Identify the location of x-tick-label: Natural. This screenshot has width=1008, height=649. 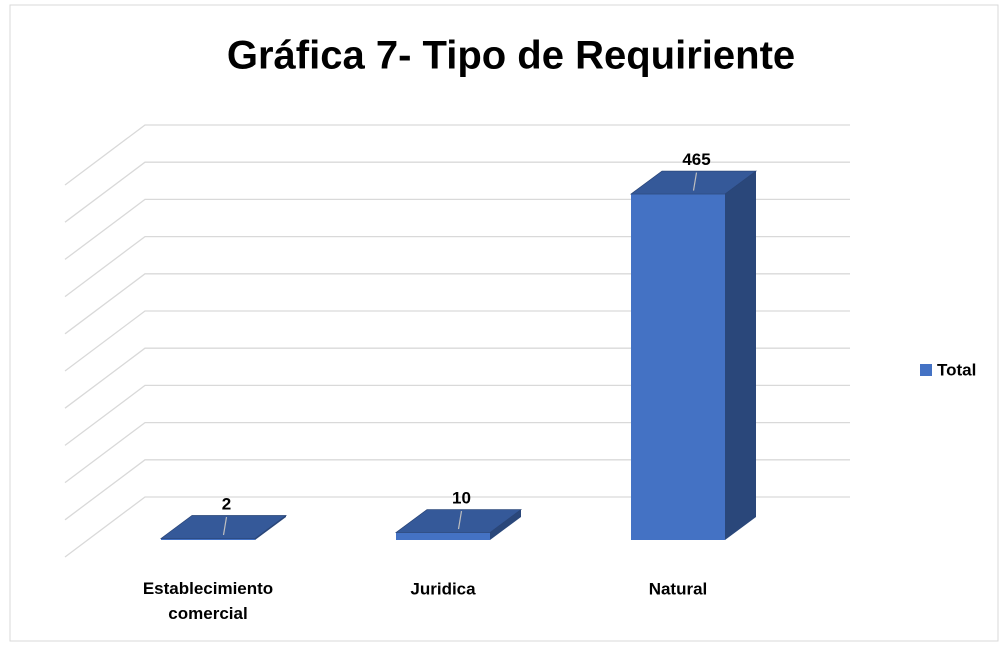
(678, 588).